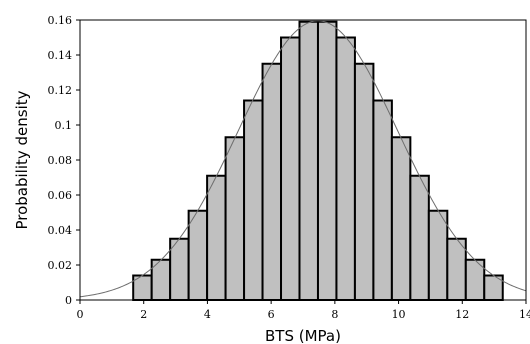  What do you see at coordinates (462, 314) in the screenshot?
I see `x-tick-label: 12` at bounding box center [462, 314].